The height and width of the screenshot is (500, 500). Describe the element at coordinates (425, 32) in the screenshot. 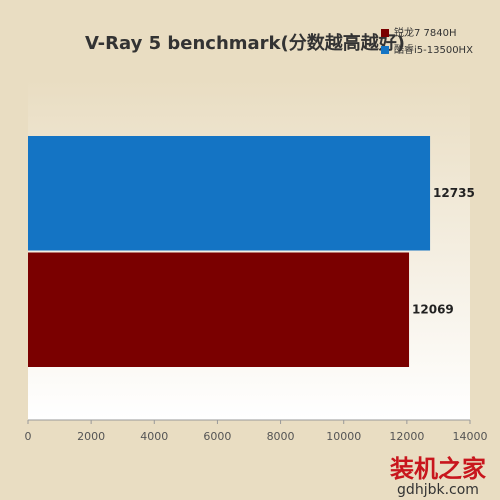

I see `legend-label: 锐龙7 7840H` at that location.